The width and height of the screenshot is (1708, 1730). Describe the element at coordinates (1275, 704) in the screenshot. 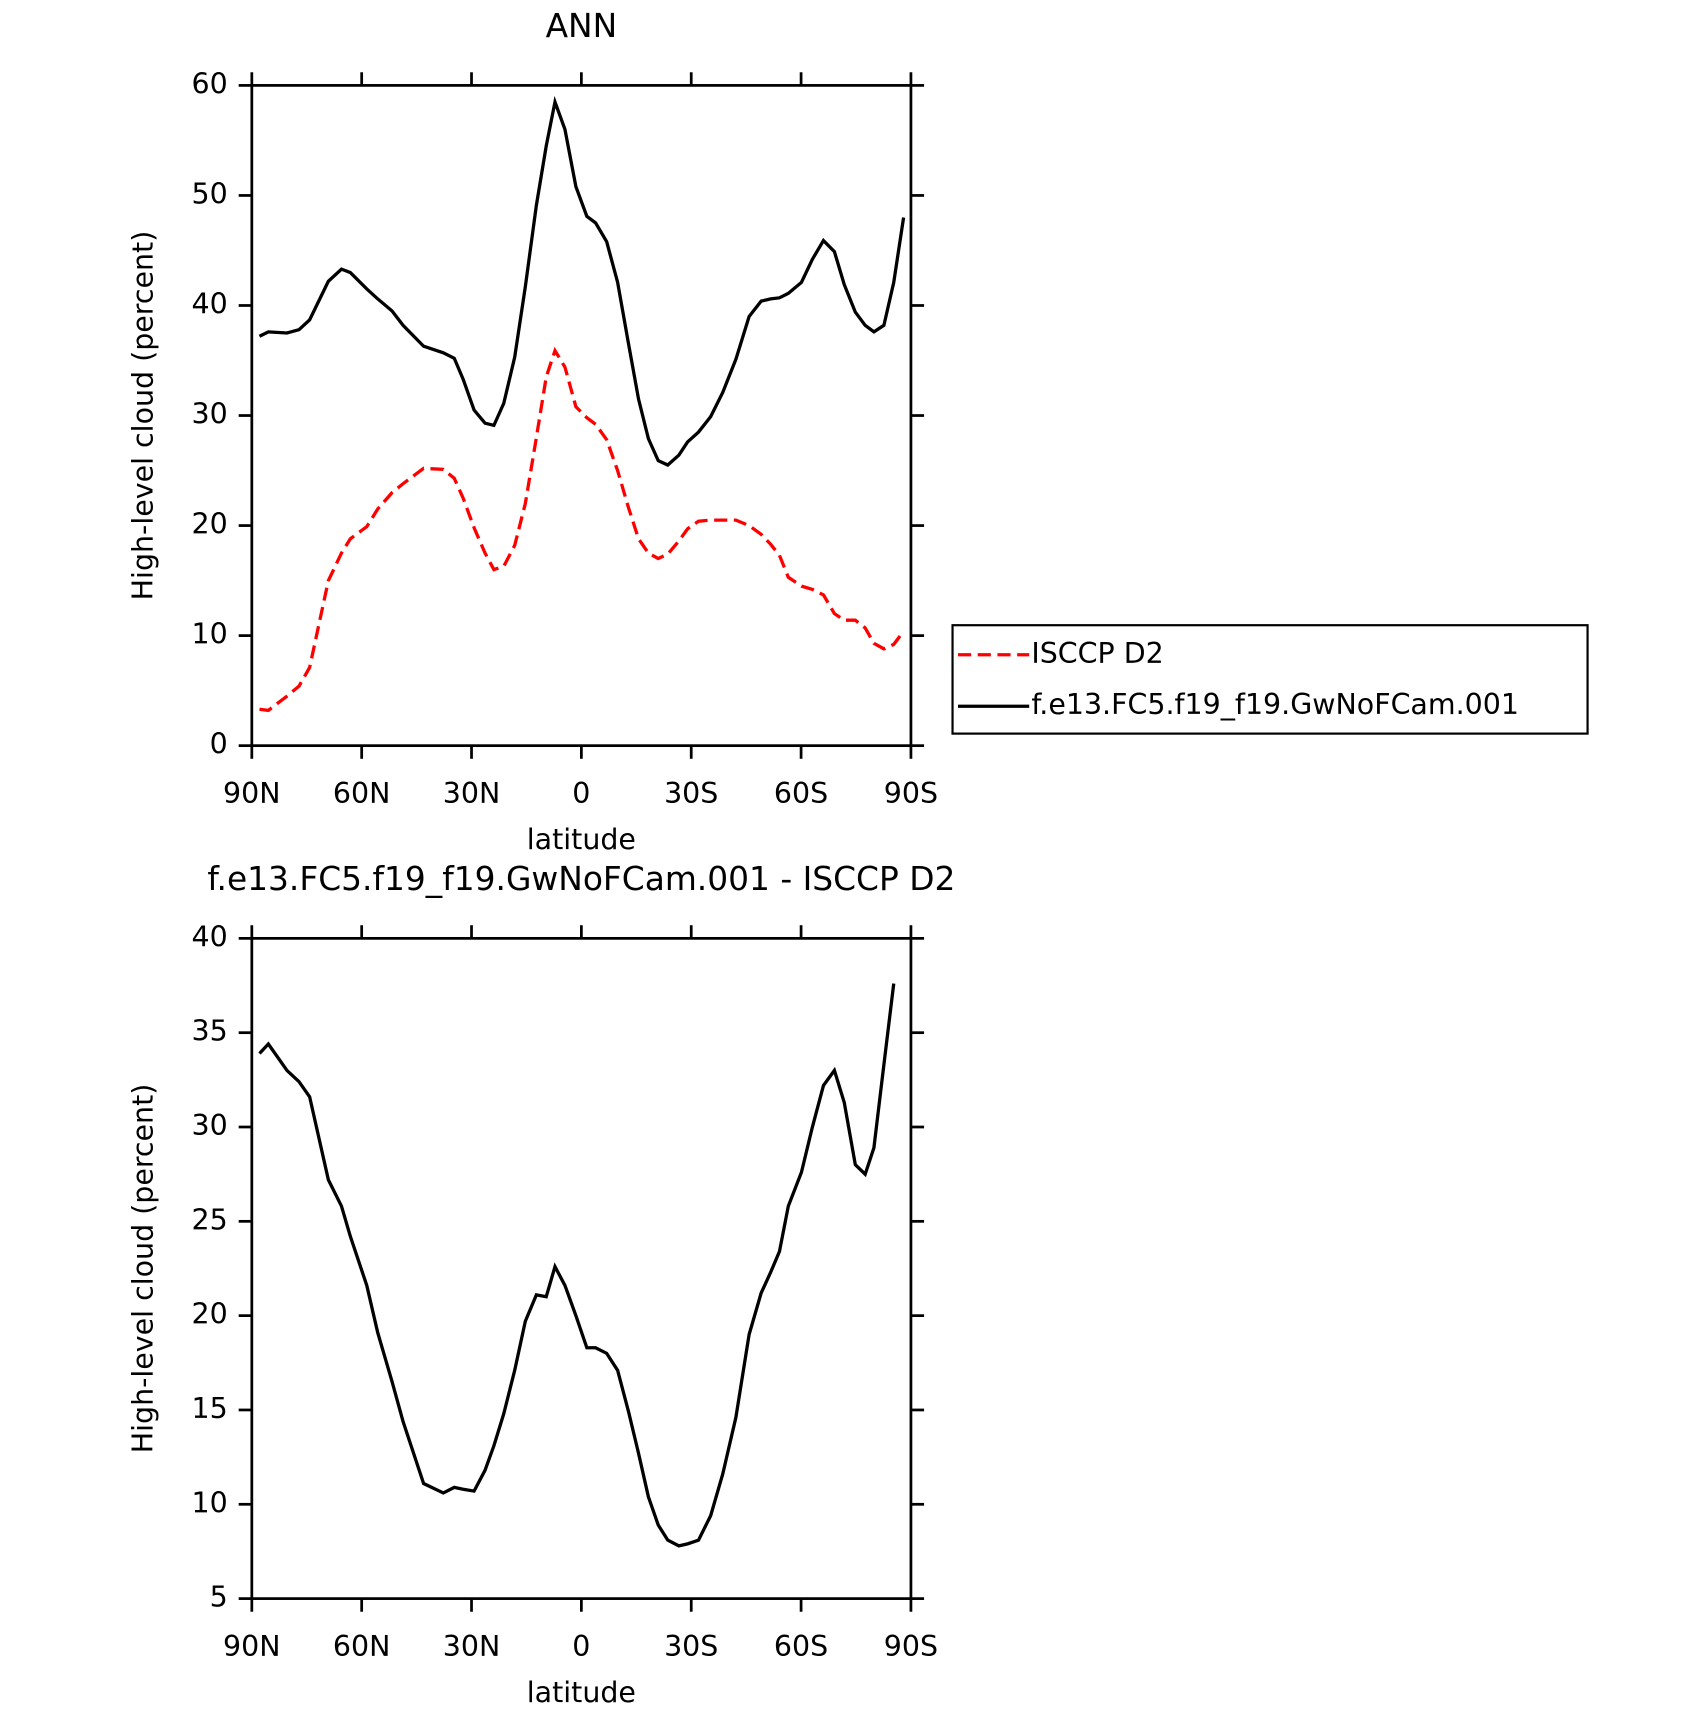

I see `legend-label: f.e13.FC5.f19_f19.GwNoFCam.001` at that location.